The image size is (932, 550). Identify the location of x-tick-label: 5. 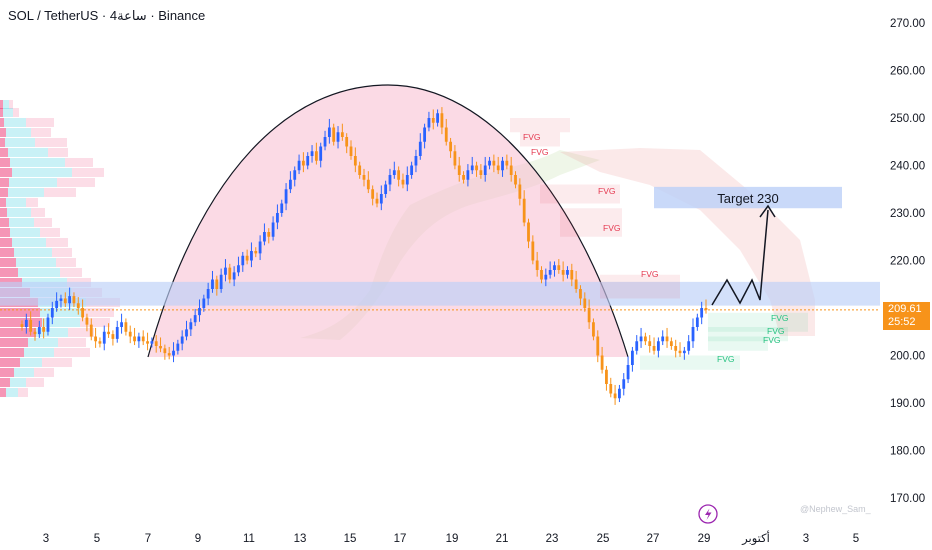
(856, 539).